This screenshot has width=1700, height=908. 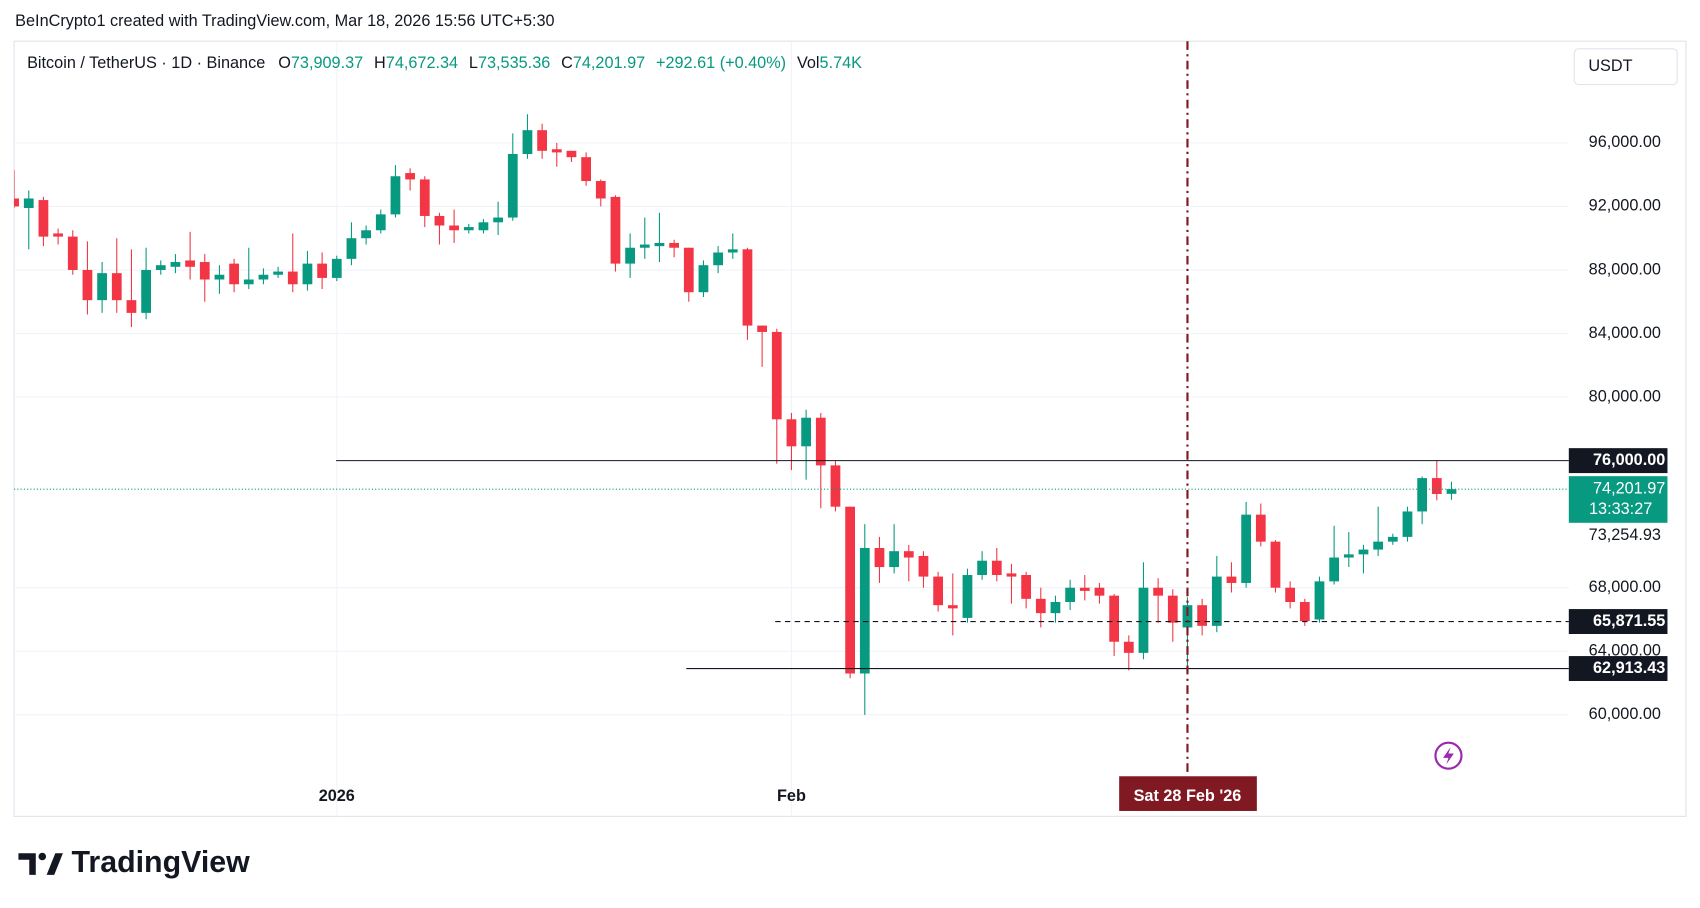 I want to click on y-tick-label: 68,000.00, so click(x=1625, y=587).